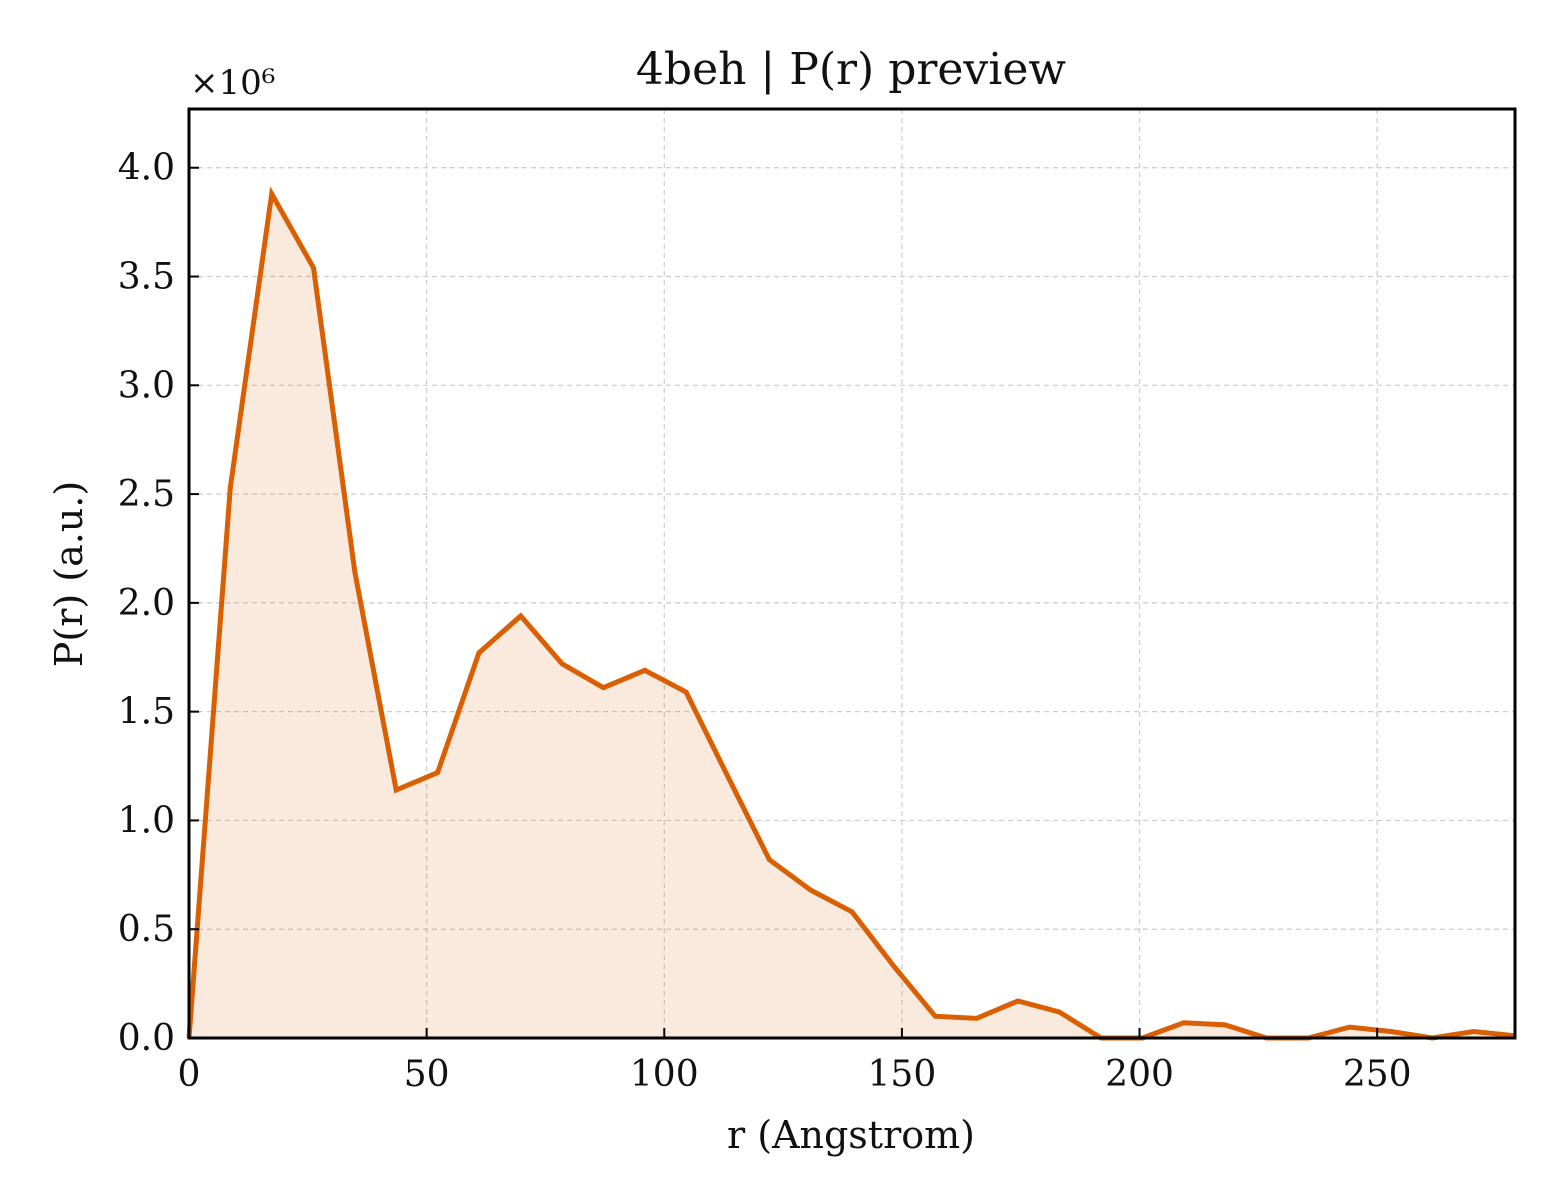 The height and width of the screenshot is (1200, 1560). What do you see at coordinates (1377, 1074) in the screenshot?
I see `x-tick-label: 250` at bounding box center [1377, 1074].